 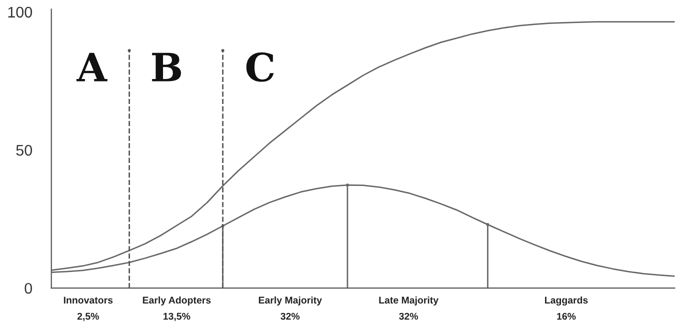 What do you see at coordinates (88, 309) in the screenshot?
I see `text: Innovators 2,5%` at bounding box center [88, 309].